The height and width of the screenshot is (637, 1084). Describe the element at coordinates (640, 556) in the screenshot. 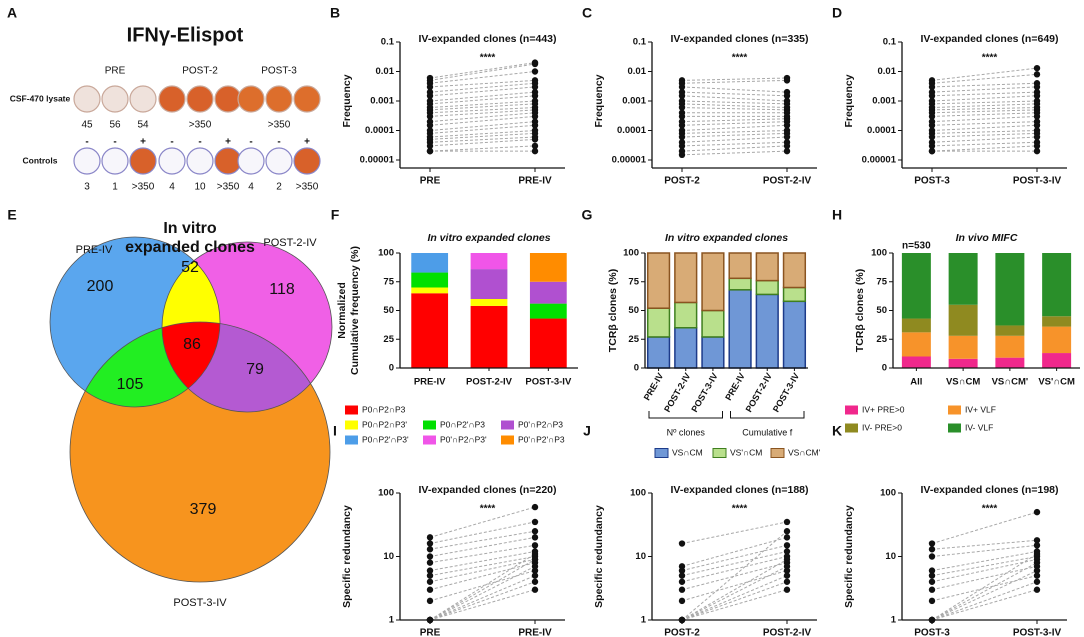

I see `y-tick-label: 10` at that location.